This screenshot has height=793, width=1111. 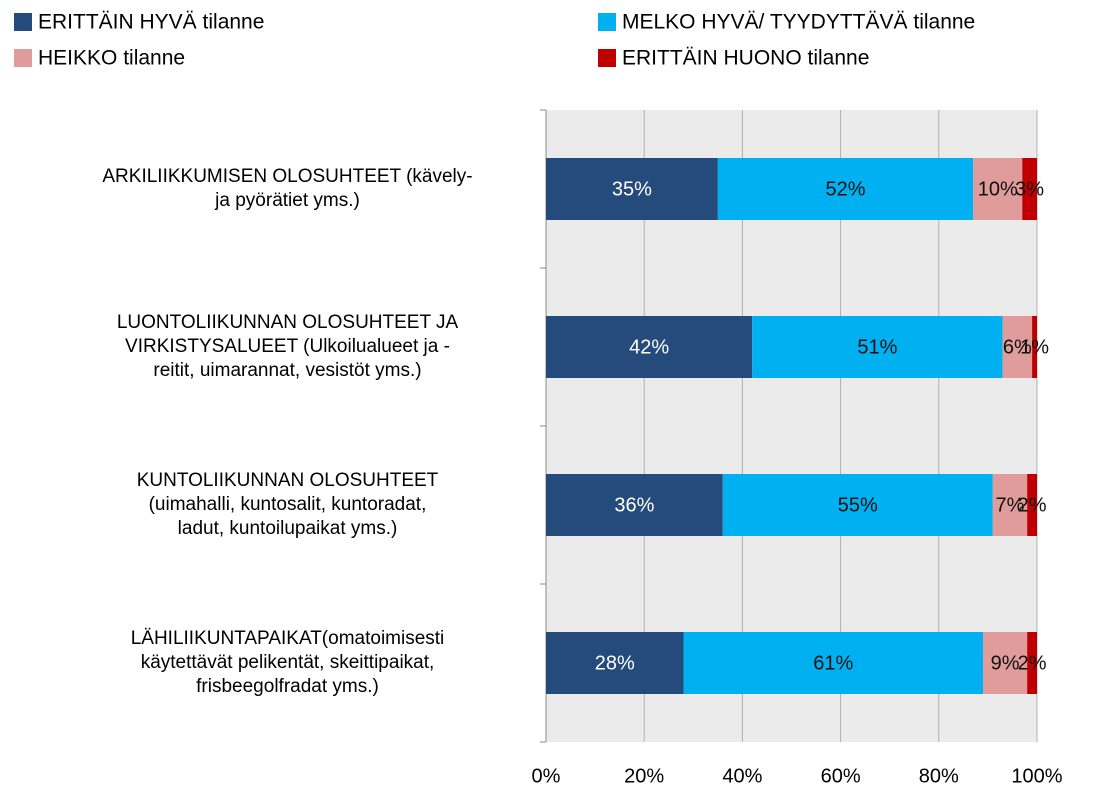 I want to click on data-label: 51%, so click(x=877, y=347).